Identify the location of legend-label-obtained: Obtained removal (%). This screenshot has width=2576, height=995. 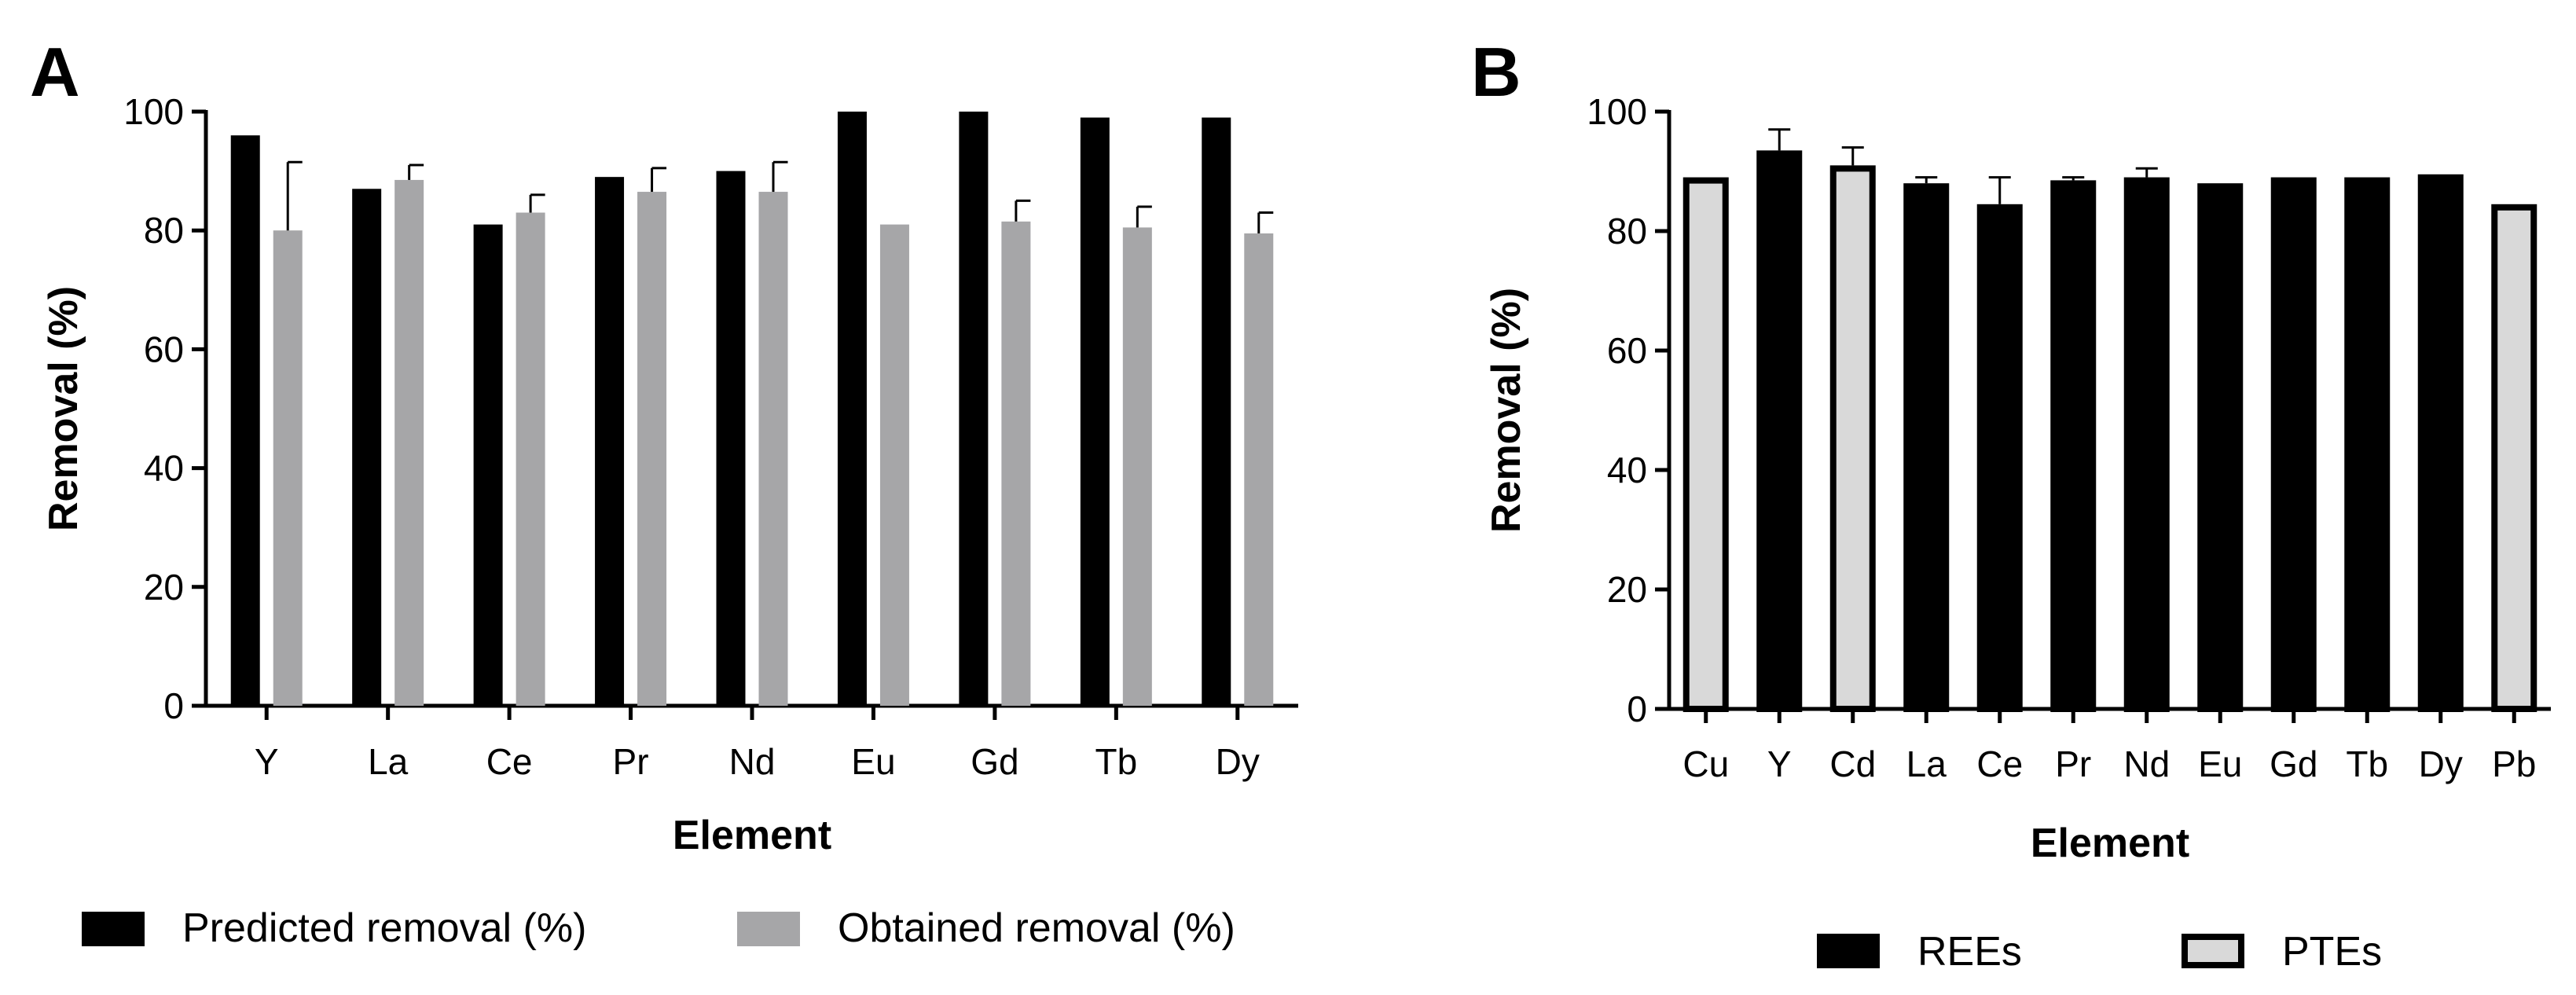
(1036, 928).